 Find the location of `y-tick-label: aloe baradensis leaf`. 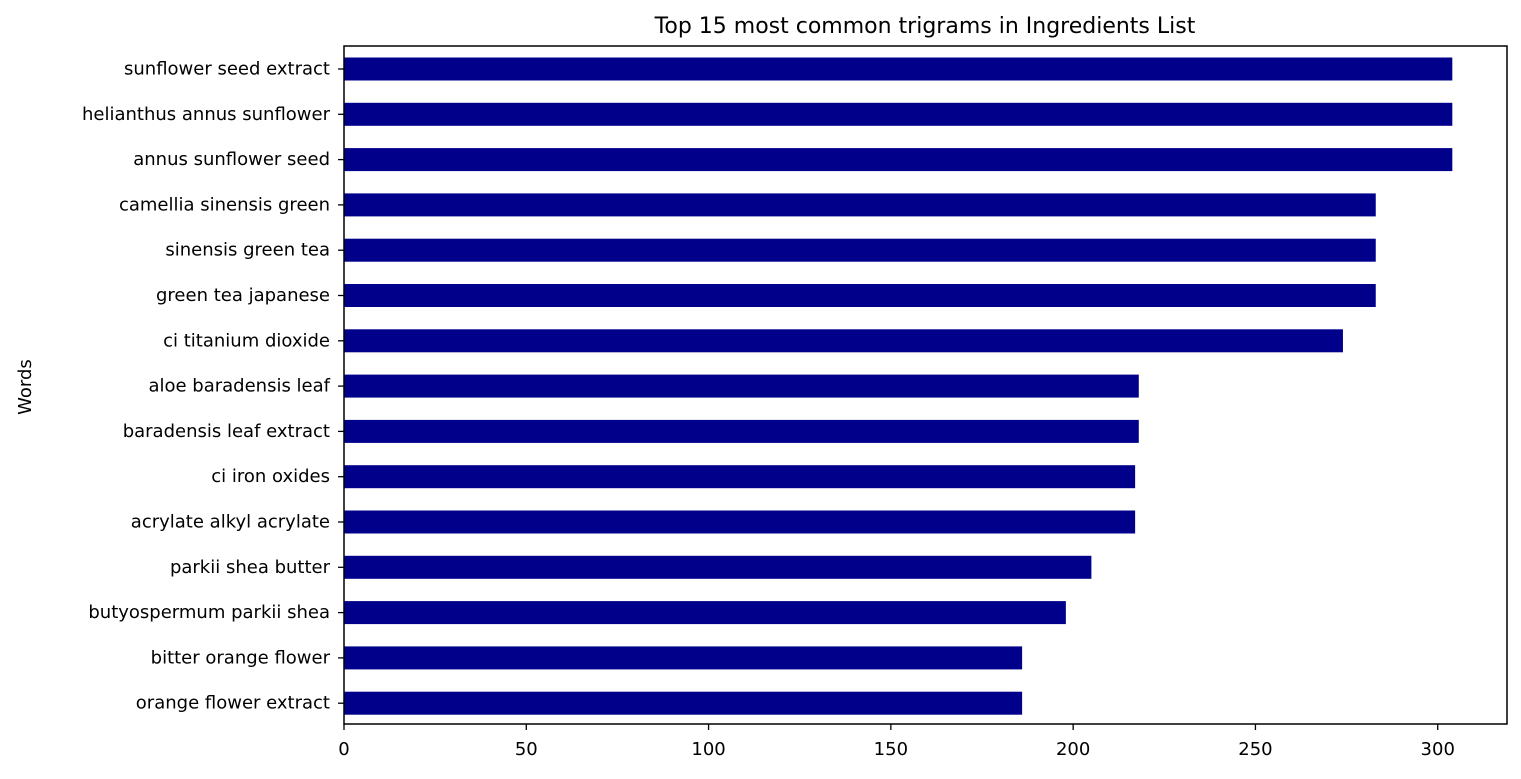

y-tick-label: aloe baradensis leaf is located at coordinates (239, 386).